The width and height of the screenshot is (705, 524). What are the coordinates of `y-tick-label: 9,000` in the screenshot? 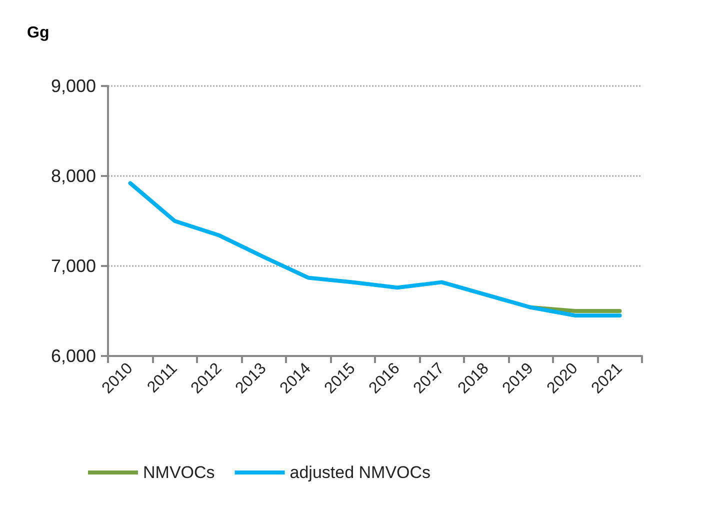 It's located at (73, 86).